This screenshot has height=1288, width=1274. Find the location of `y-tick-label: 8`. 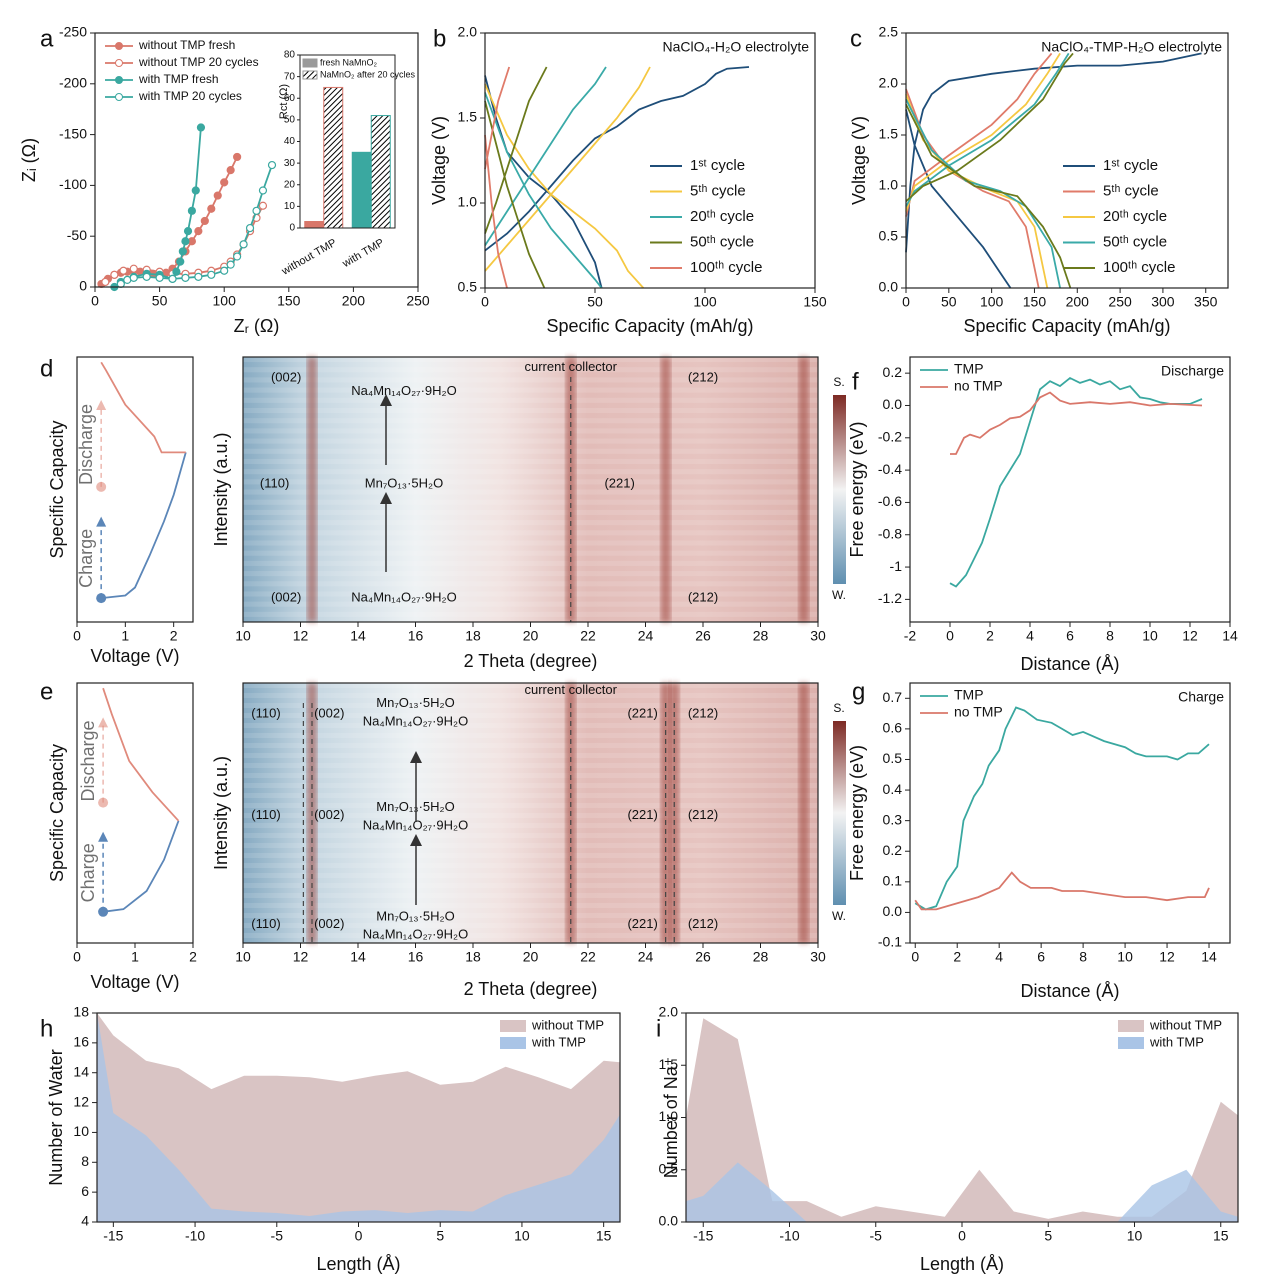

y-tick-label: 8 is located at coordinates (85, 1161).